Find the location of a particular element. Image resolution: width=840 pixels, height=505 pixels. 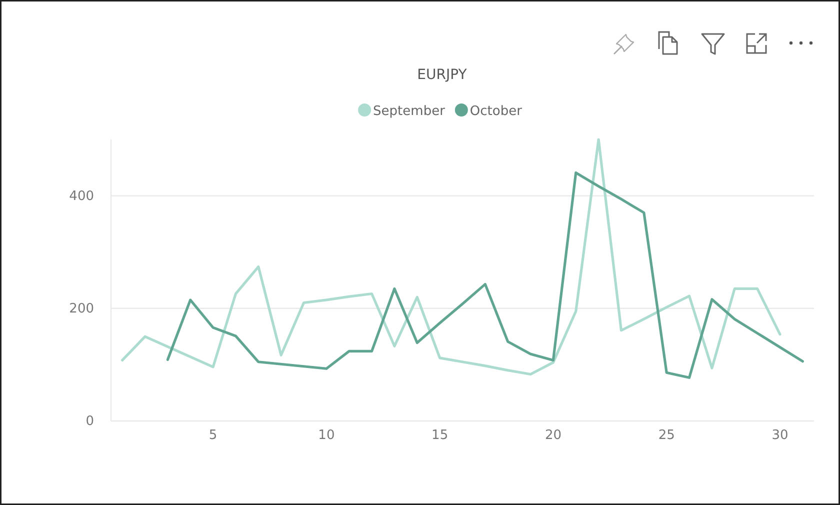

y-tick-label: 0 is located at coordinates (90, 422).